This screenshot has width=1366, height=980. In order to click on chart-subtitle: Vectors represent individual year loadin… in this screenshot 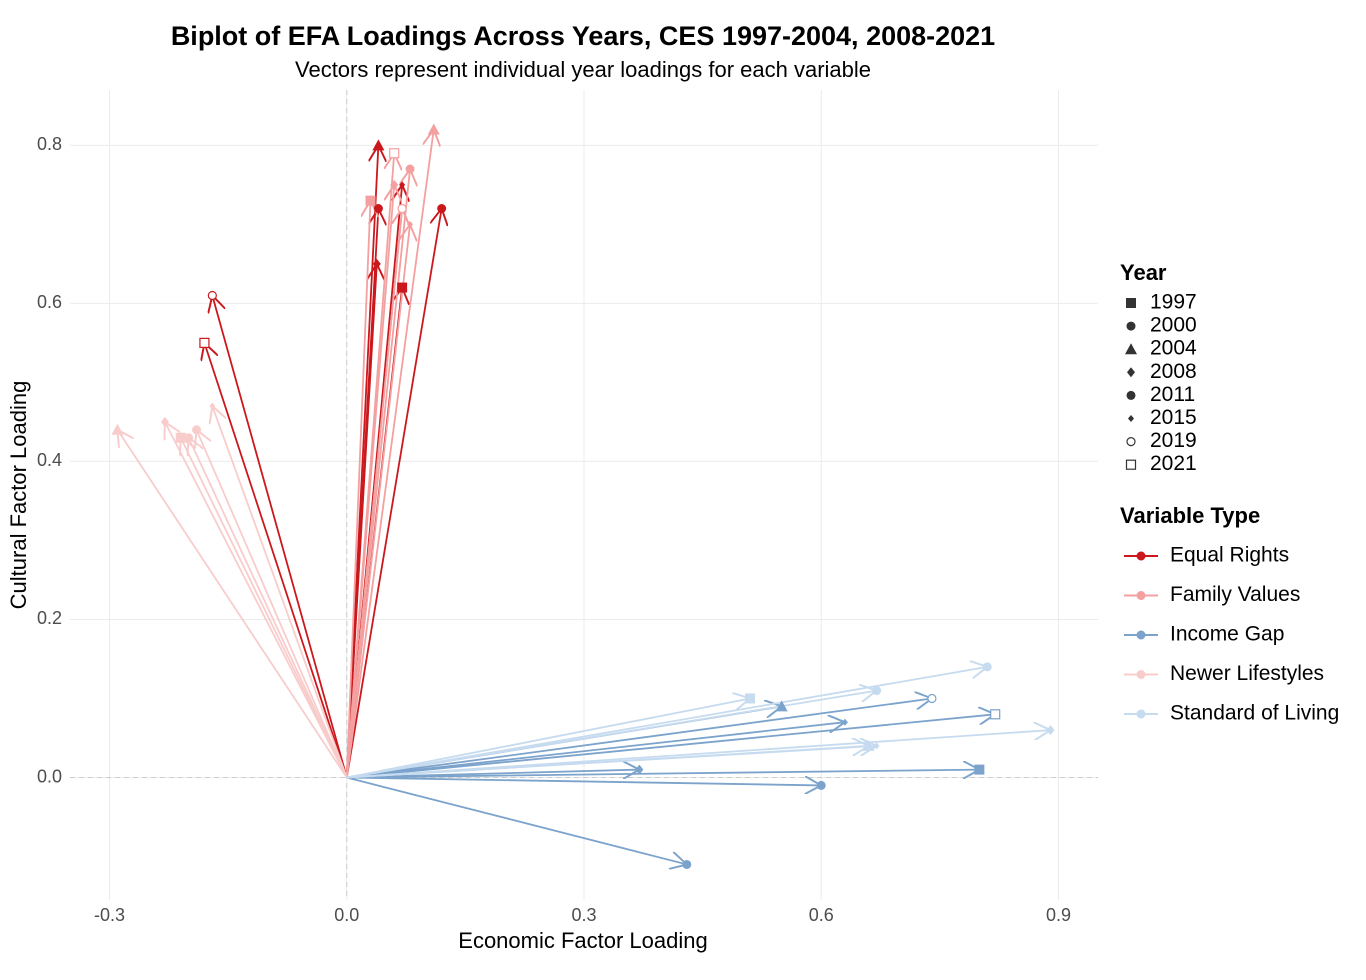, I will do `click(583, 69)`.